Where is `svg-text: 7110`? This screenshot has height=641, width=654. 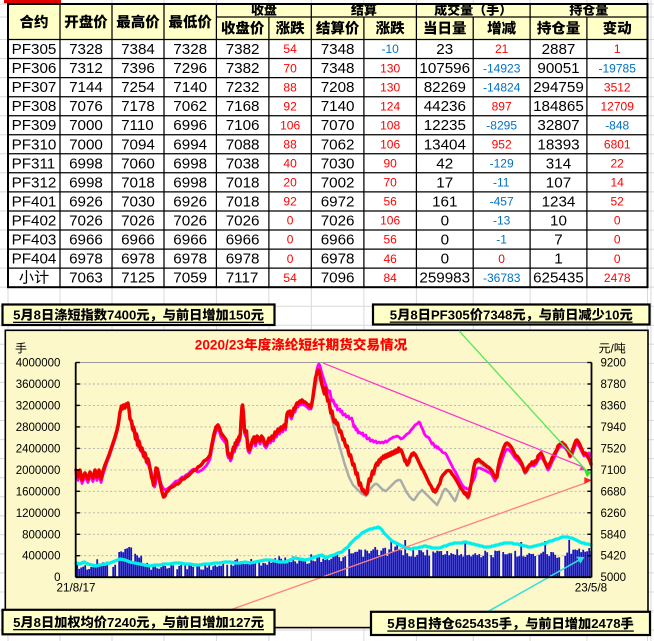 svg-text: 7110 is located at coordinates (137, 125).